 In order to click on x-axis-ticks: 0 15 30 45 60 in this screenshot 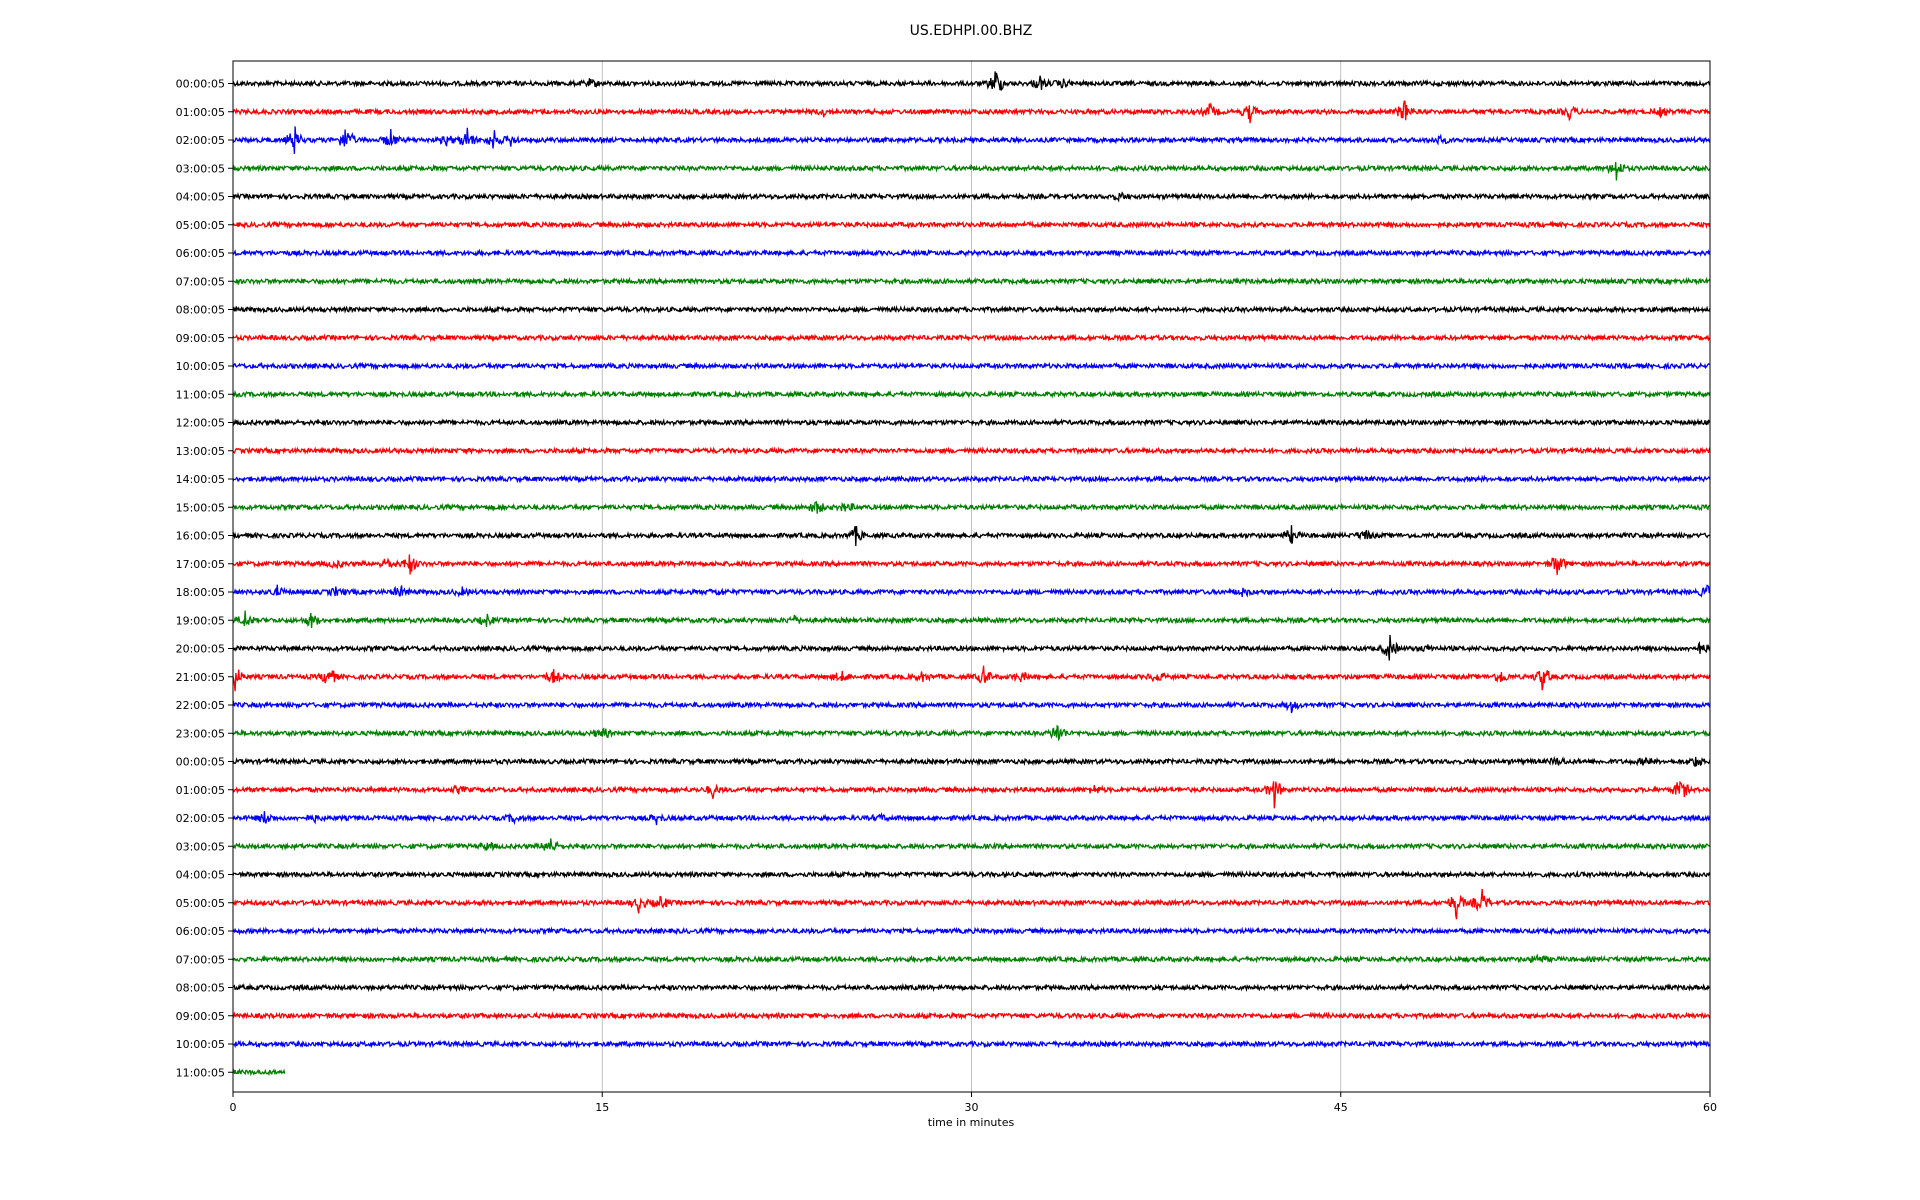, I will do `click(973, 1103)`.